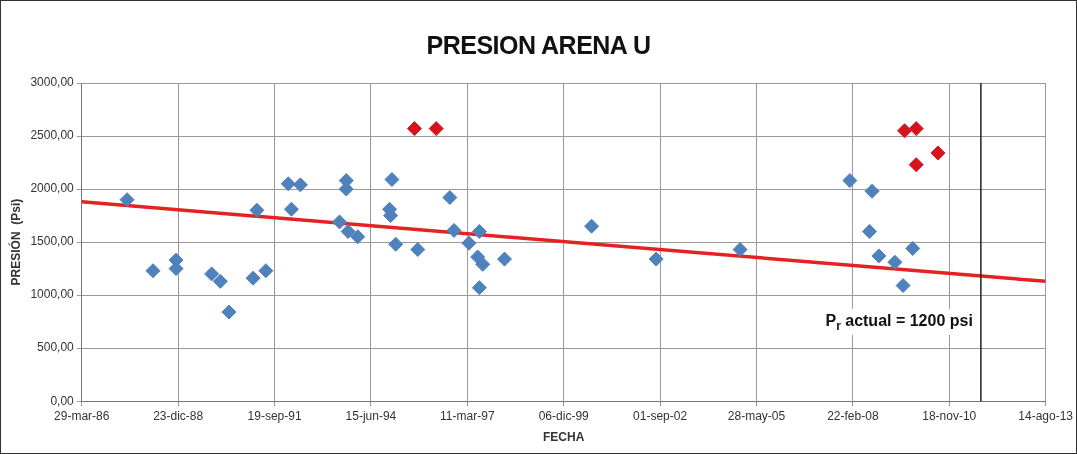 This screenshot has width=1077, height=454. I want to click on x-tick-label: 11-mar-97, so click(467, 415).